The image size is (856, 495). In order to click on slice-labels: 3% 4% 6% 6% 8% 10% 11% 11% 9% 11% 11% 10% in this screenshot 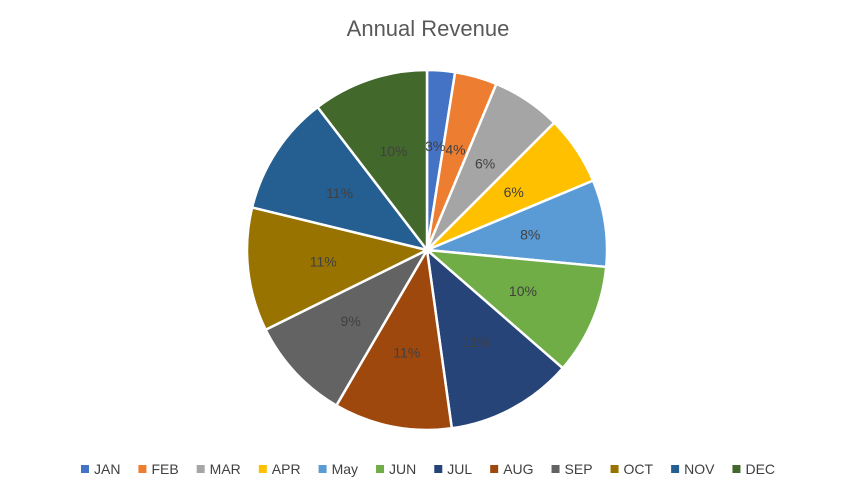, I will do `click(425, 249)`.